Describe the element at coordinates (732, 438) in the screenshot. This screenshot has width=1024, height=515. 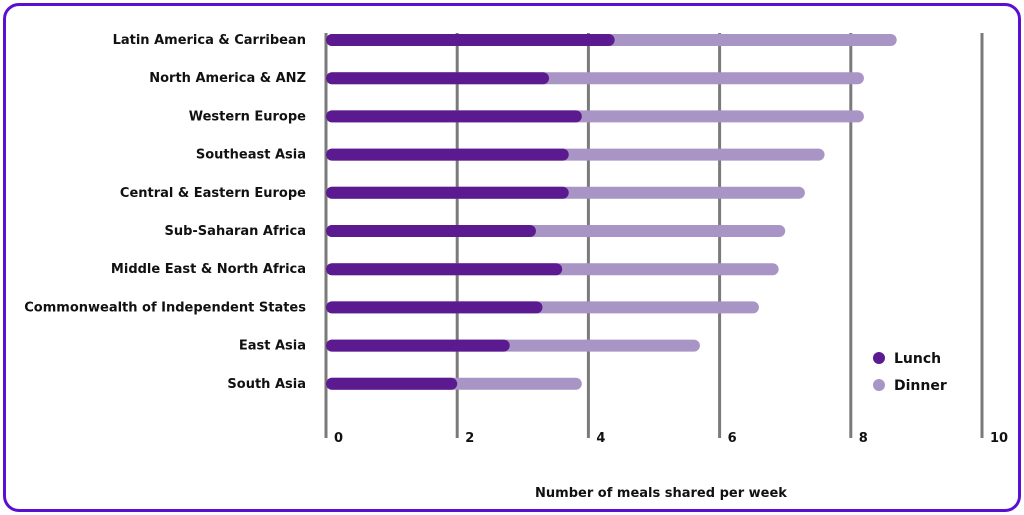
I see `x-tick-label-6: 6` at that location.